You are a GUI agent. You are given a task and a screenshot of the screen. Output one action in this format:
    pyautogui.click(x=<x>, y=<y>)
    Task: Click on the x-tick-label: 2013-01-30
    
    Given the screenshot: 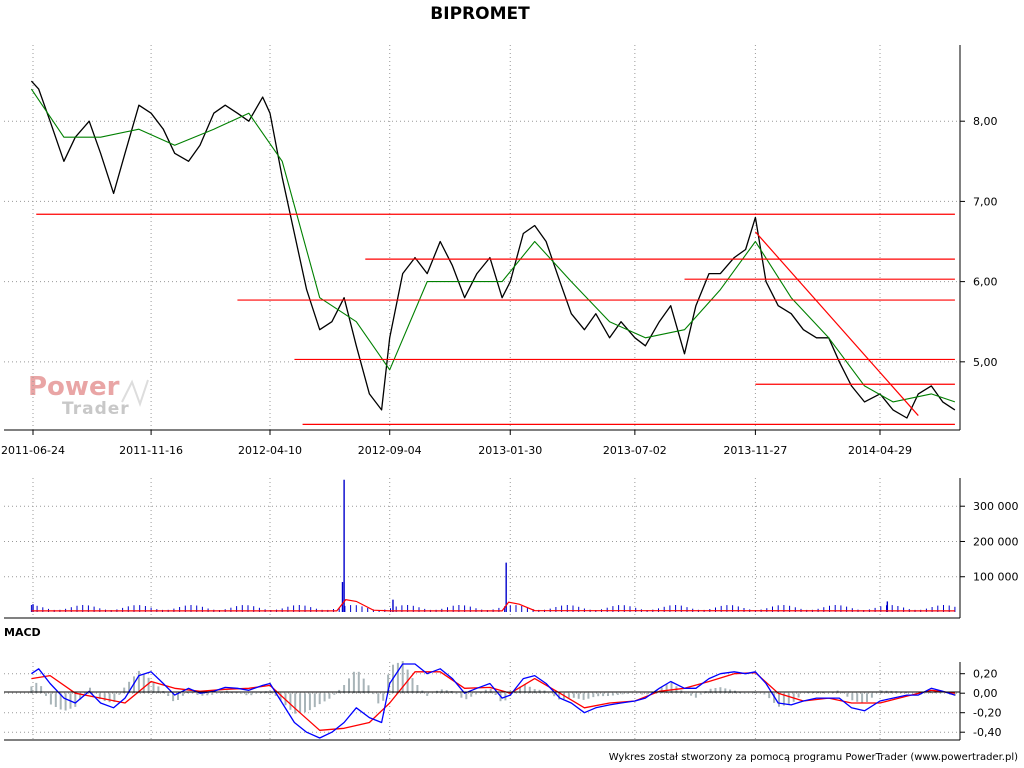 What is the action you would take?
    pyautogui.click(x=510, y=450)
    